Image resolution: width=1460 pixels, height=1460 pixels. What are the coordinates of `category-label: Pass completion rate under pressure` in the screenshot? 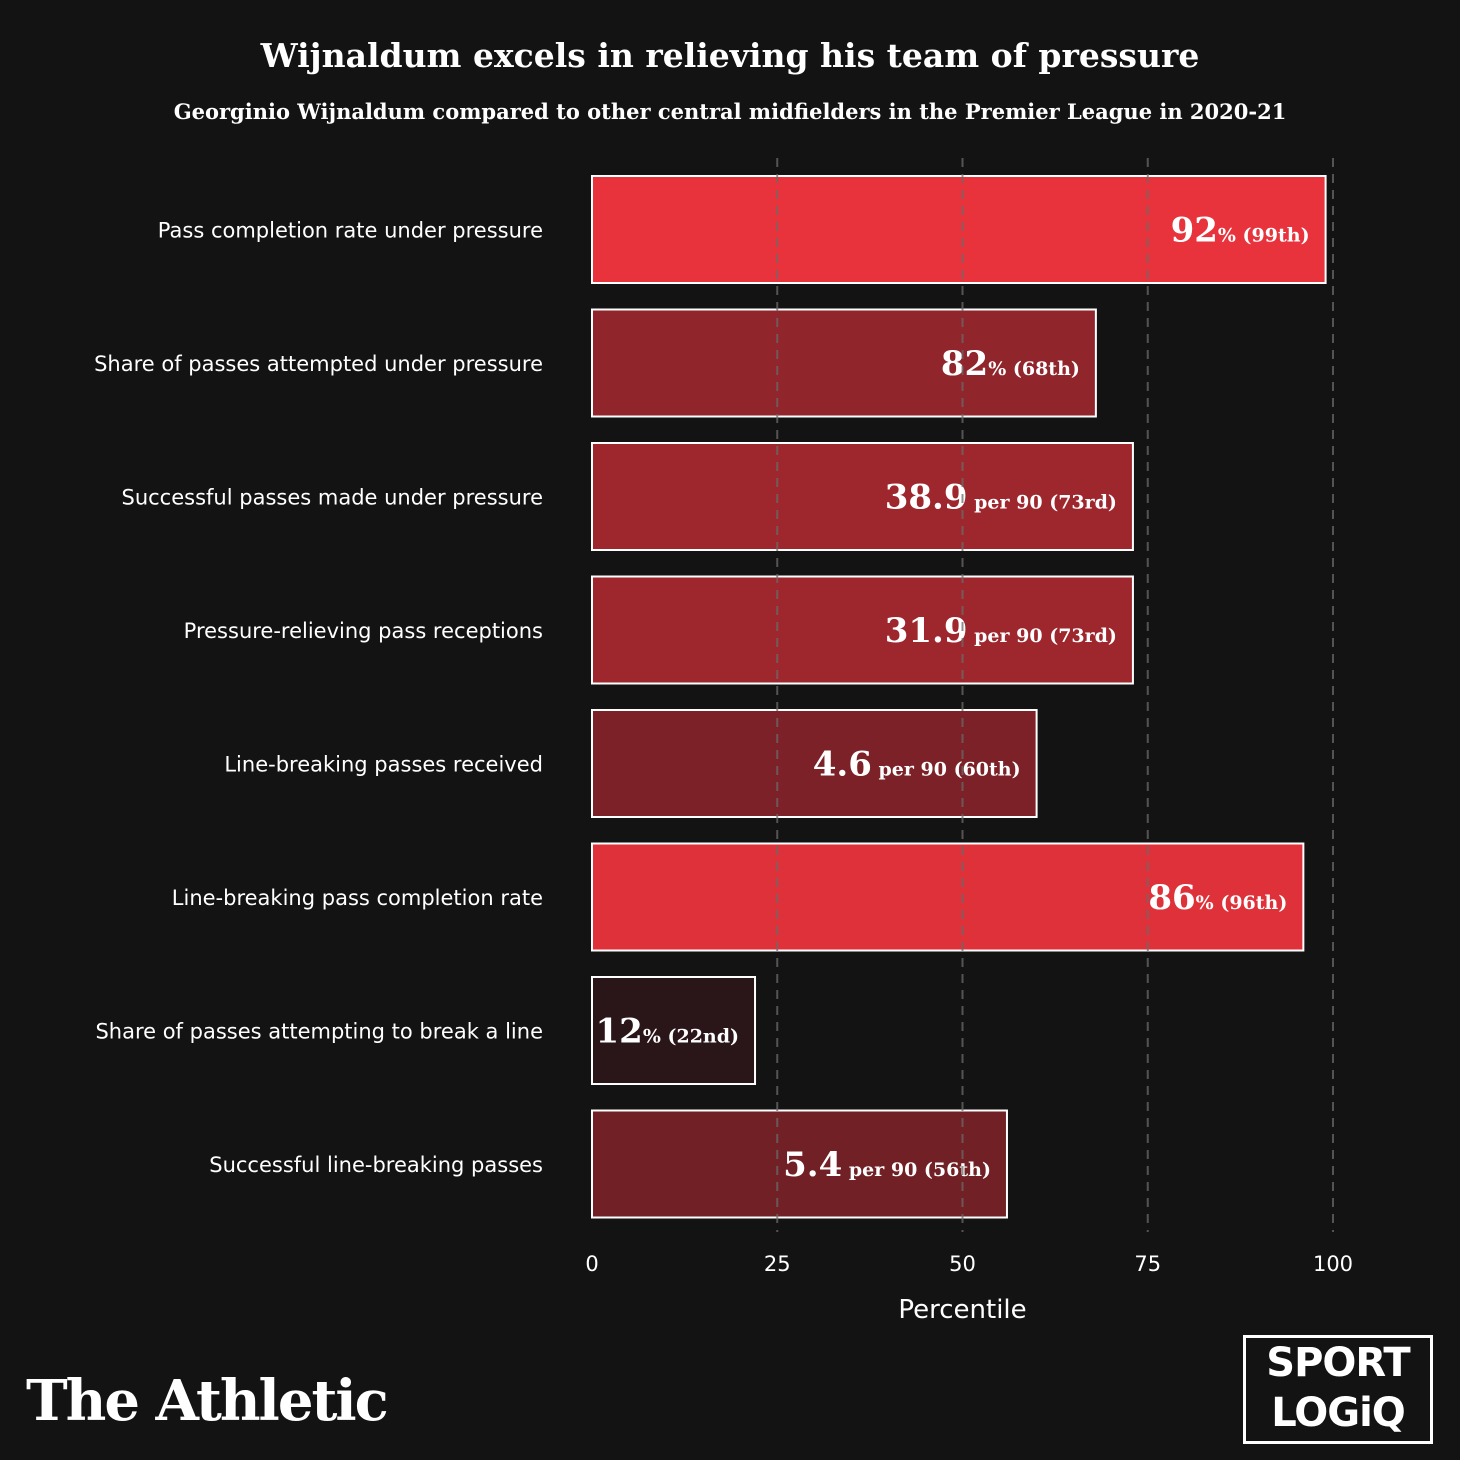 It's located at (350, 231).